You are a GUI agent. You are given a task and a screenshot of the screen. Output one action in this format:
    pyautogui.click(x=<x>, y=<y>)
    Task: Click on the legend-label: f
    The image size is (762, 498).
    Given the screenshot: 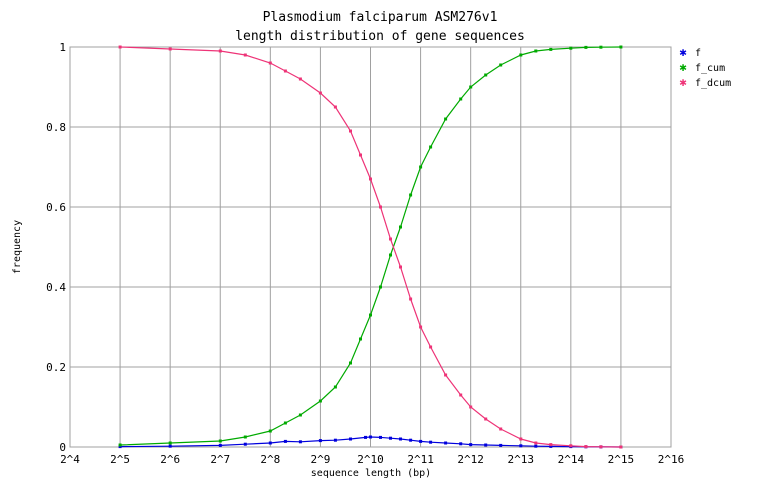 What is the action you would take?
    pyautogui.click(x=698, y=53)
    